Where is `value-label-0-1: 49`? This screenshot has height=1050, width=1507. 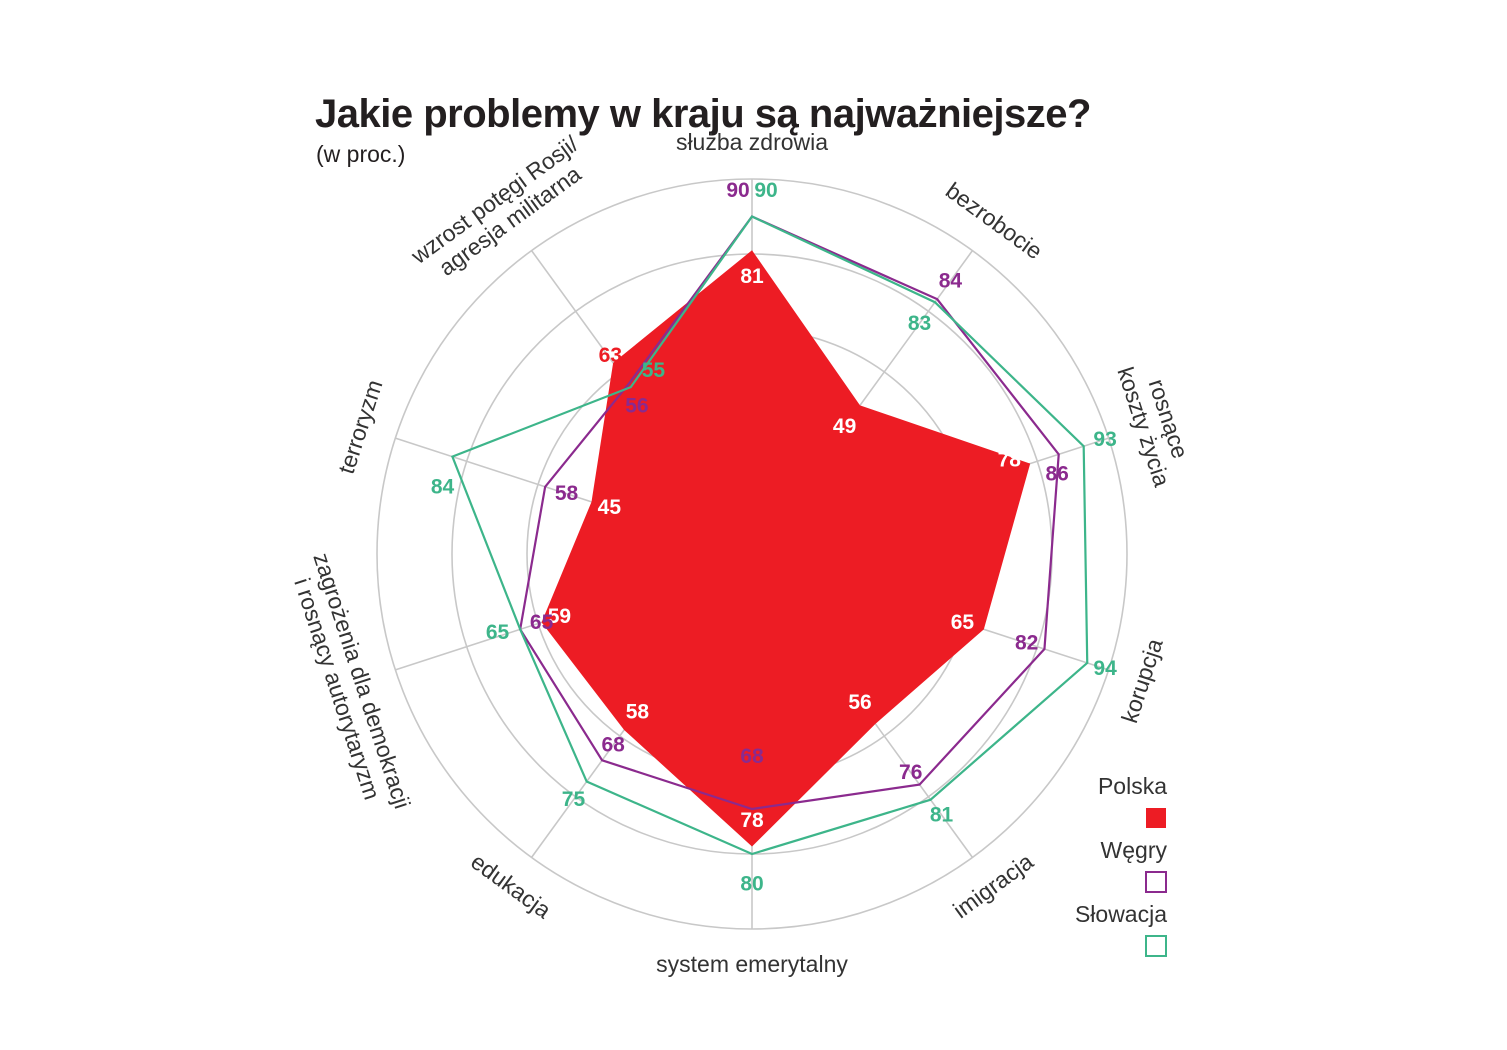 value-label-0-1: 49 is located at coordinates (844, 426).